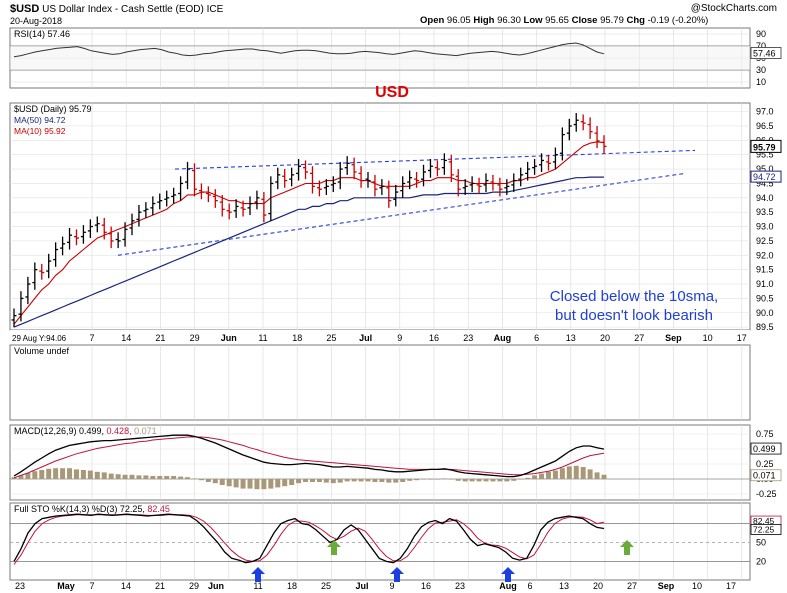 The image size is (787, 593). Describe the element at coordinates (765, 198) in the screenshot. I see `price-tick-label: 94.0` at that location.